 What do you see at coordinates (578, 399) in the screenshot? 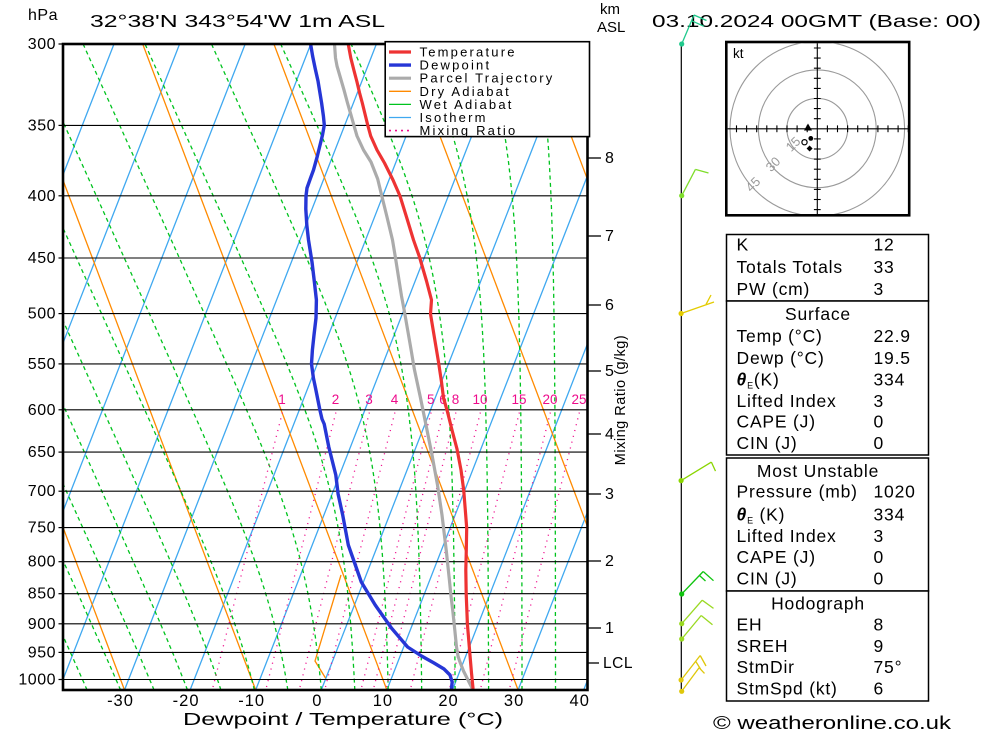
I see `svg-text: 25` at bounding box center [578, 399].